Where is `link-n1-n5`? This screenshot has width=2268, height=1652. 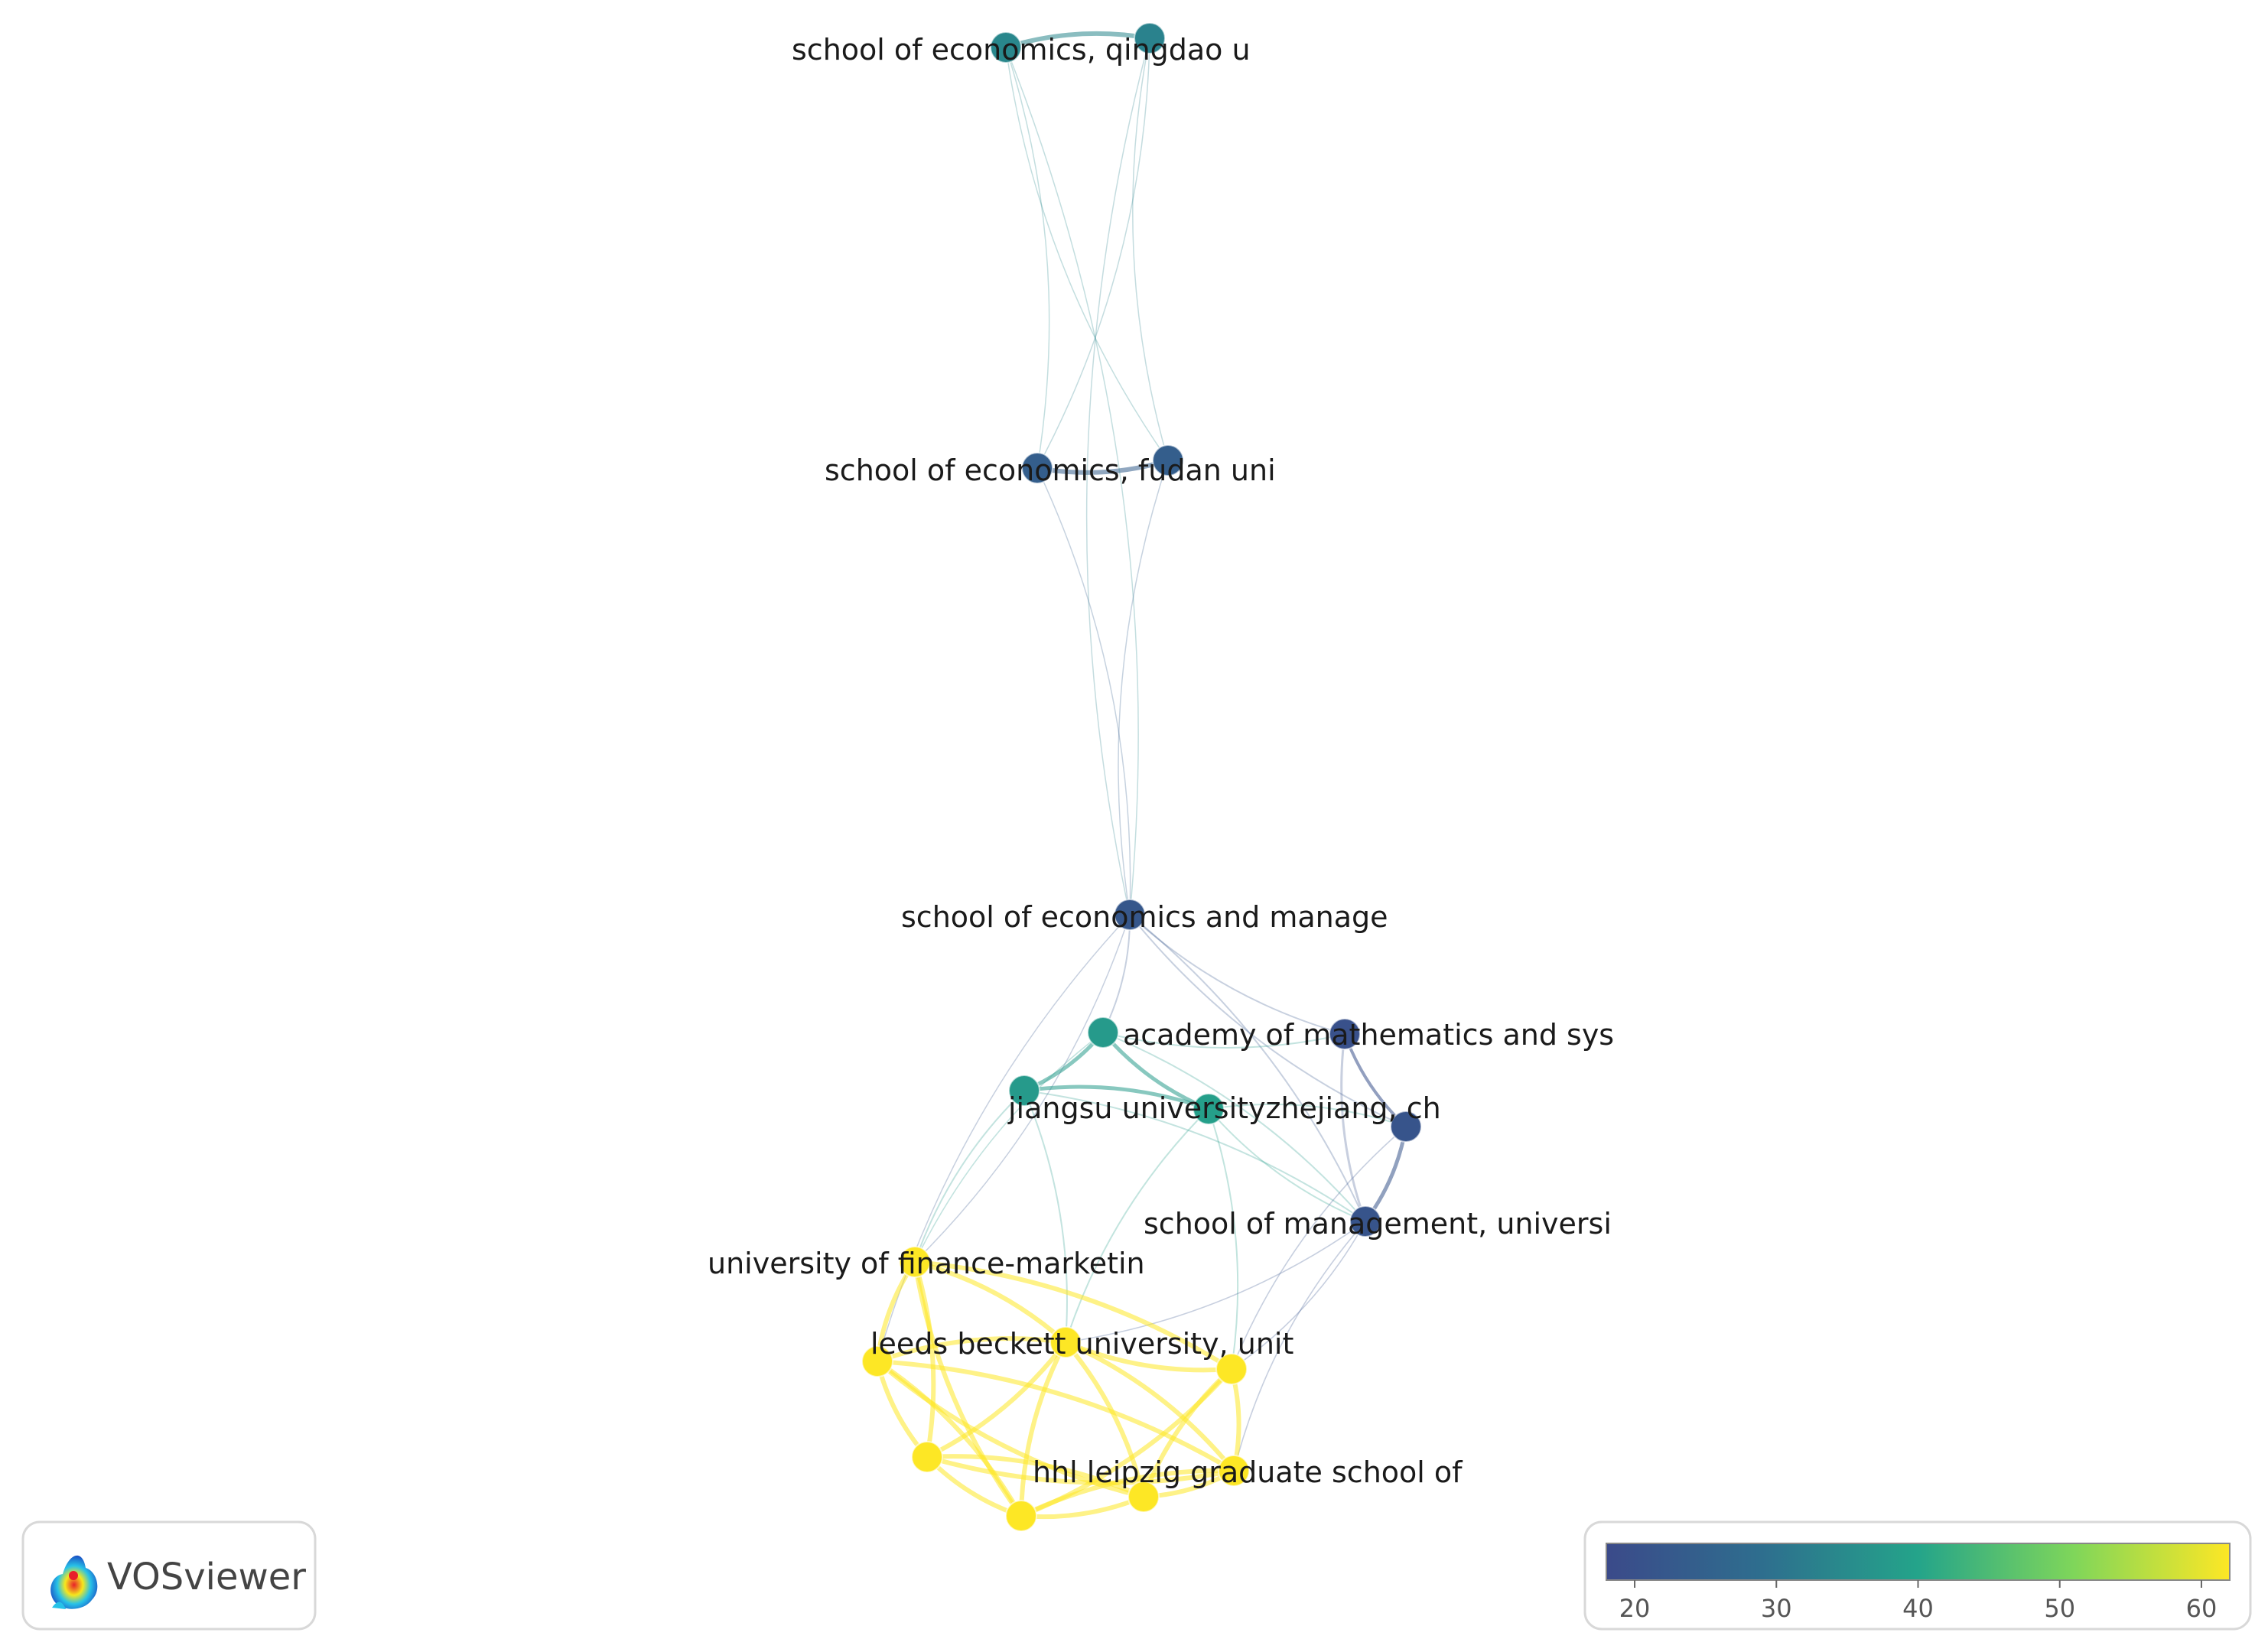
link-n1-n5 is located at coordinates (1072, 481).